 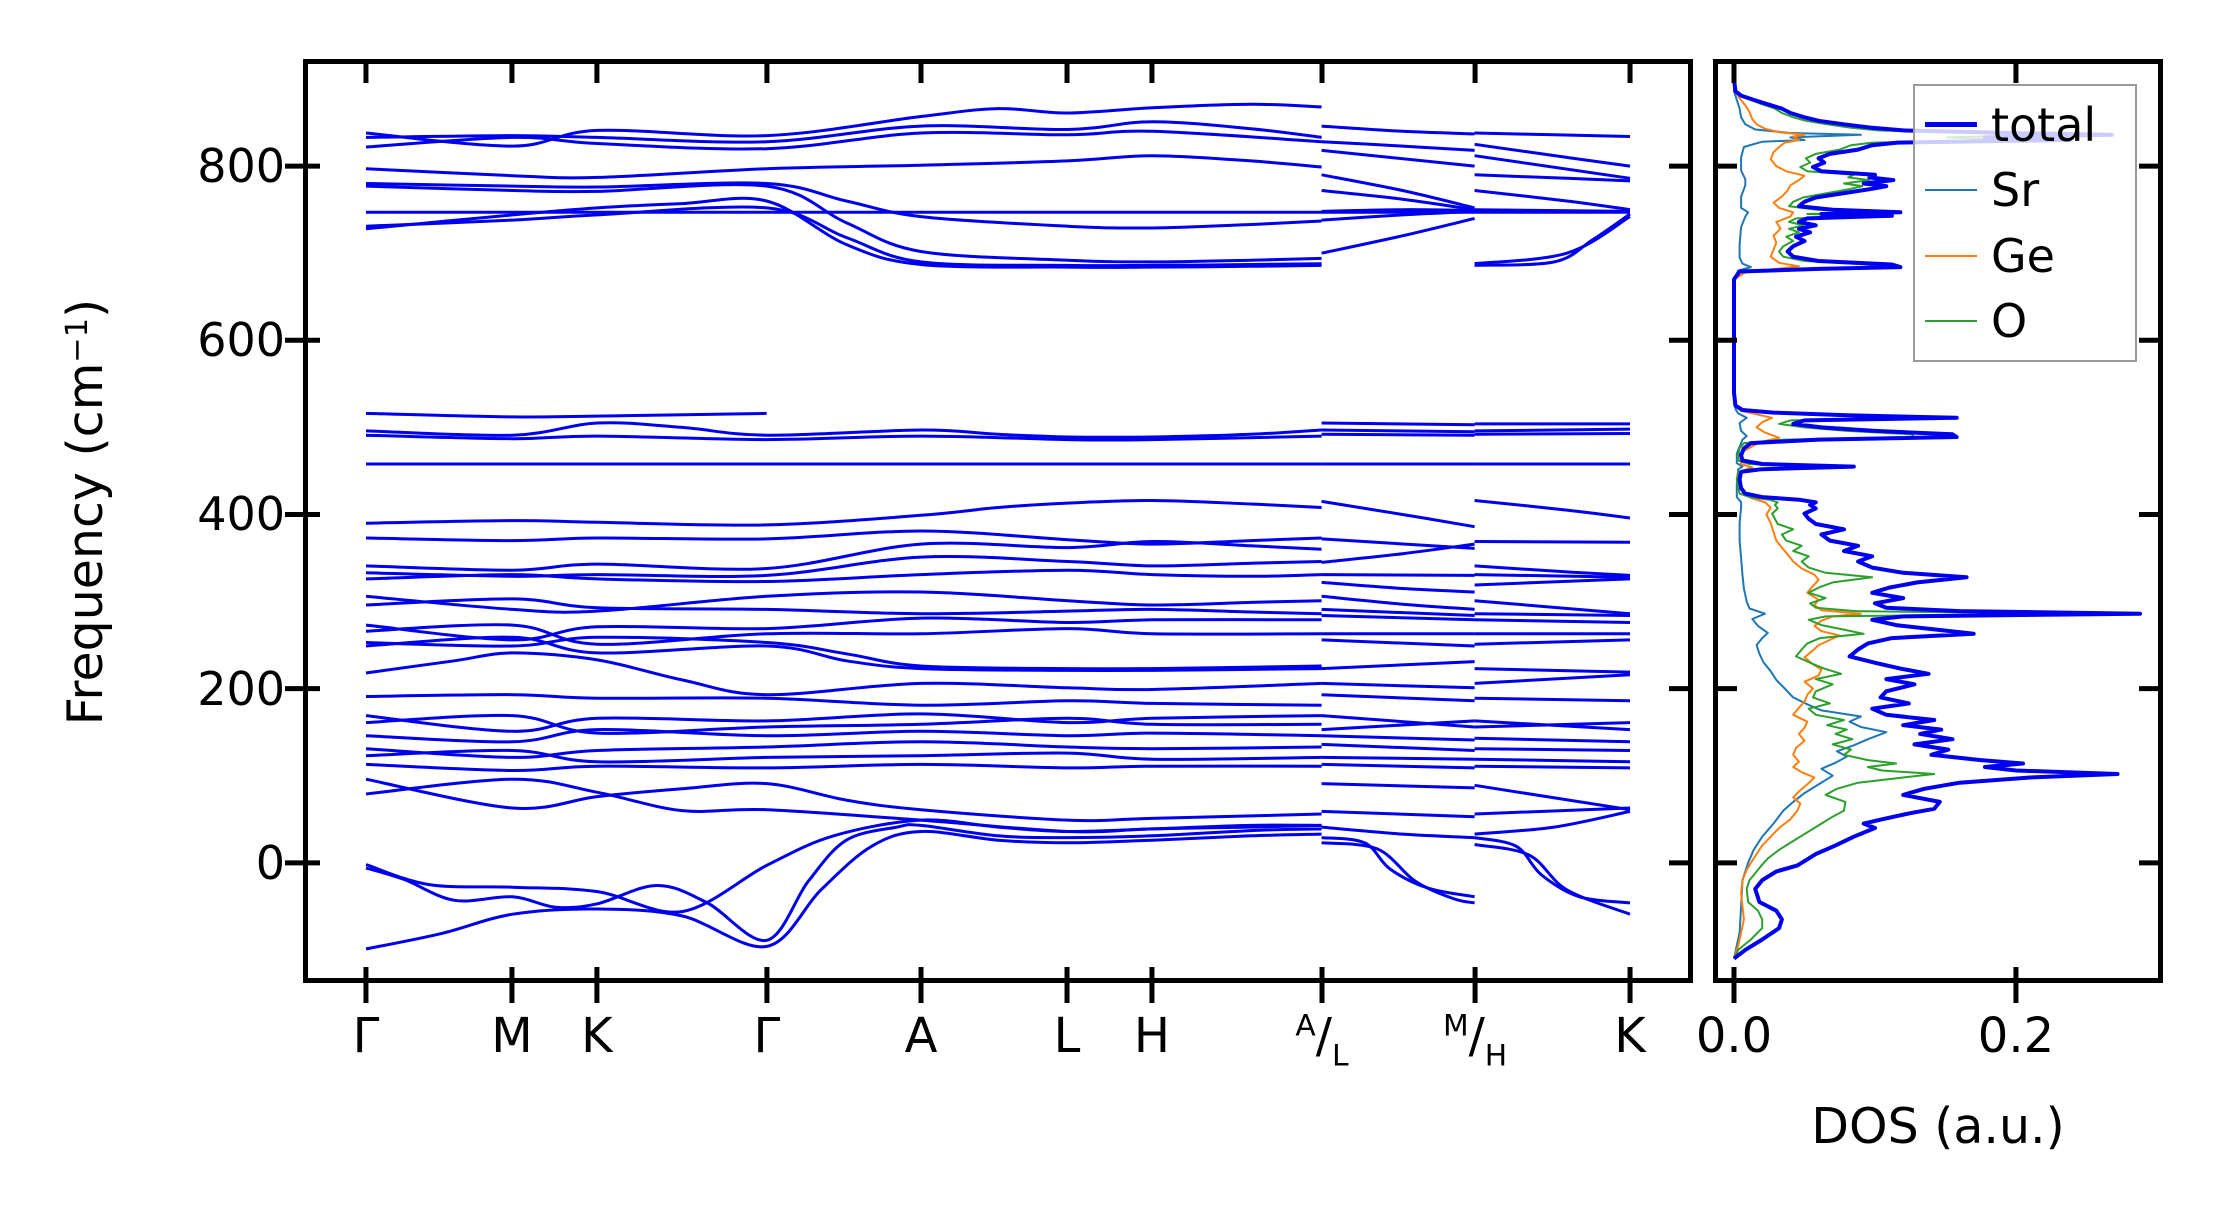 What do you see at coordinates (1630, 1036) in the screenshot?
I see `k-point-label: K` at bounding box center [1630, 1036].